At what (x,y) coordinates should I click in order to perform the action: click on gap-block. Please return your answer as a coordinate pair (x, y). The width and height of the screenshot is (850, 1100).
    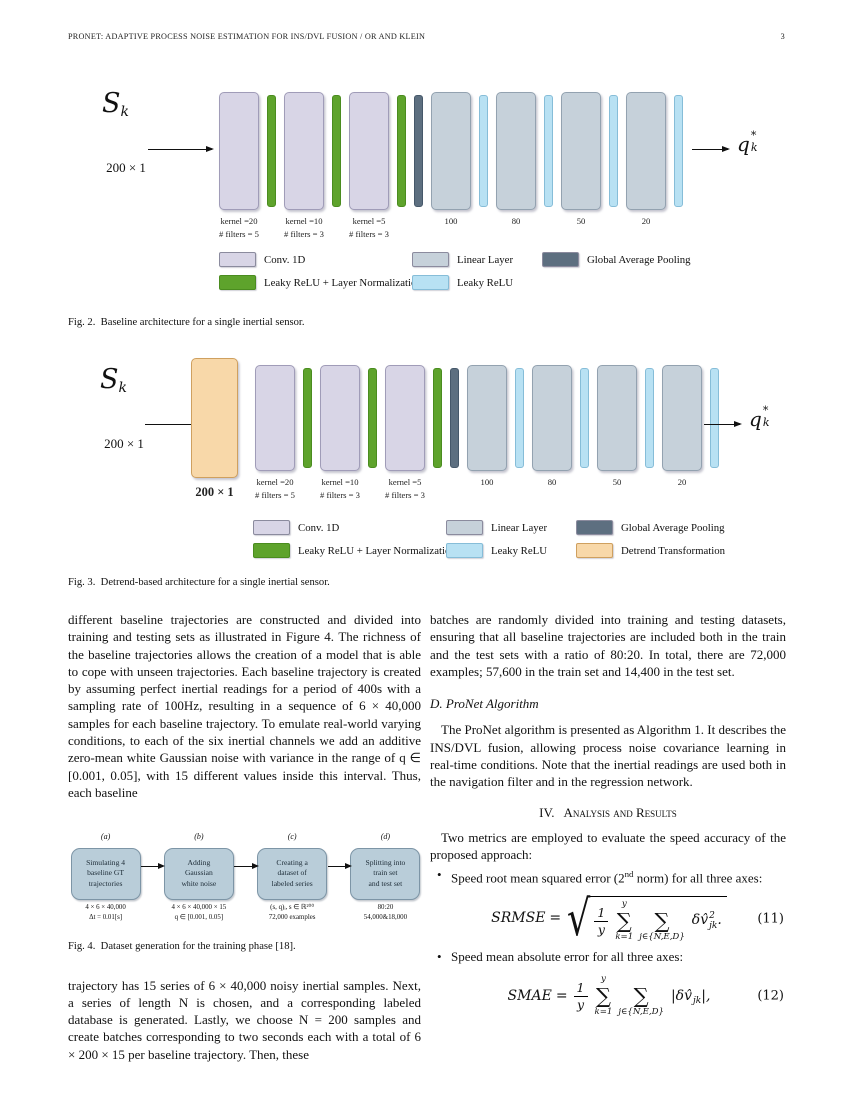
    Looking at the image, I should click on (454, 418).